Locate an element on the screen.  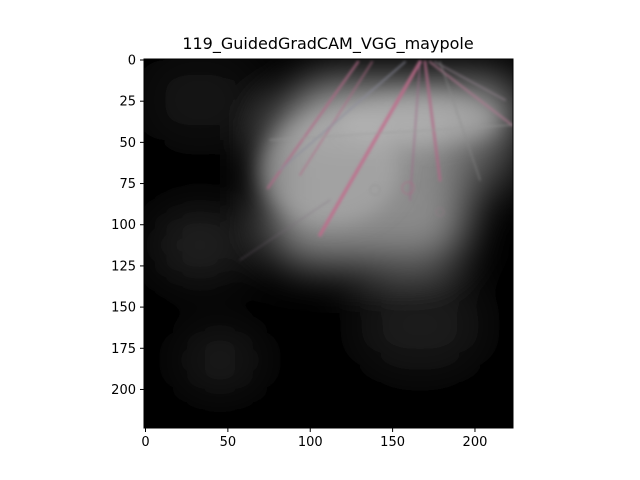
y-tick-label: 175 is located at coordinates (123, 349).